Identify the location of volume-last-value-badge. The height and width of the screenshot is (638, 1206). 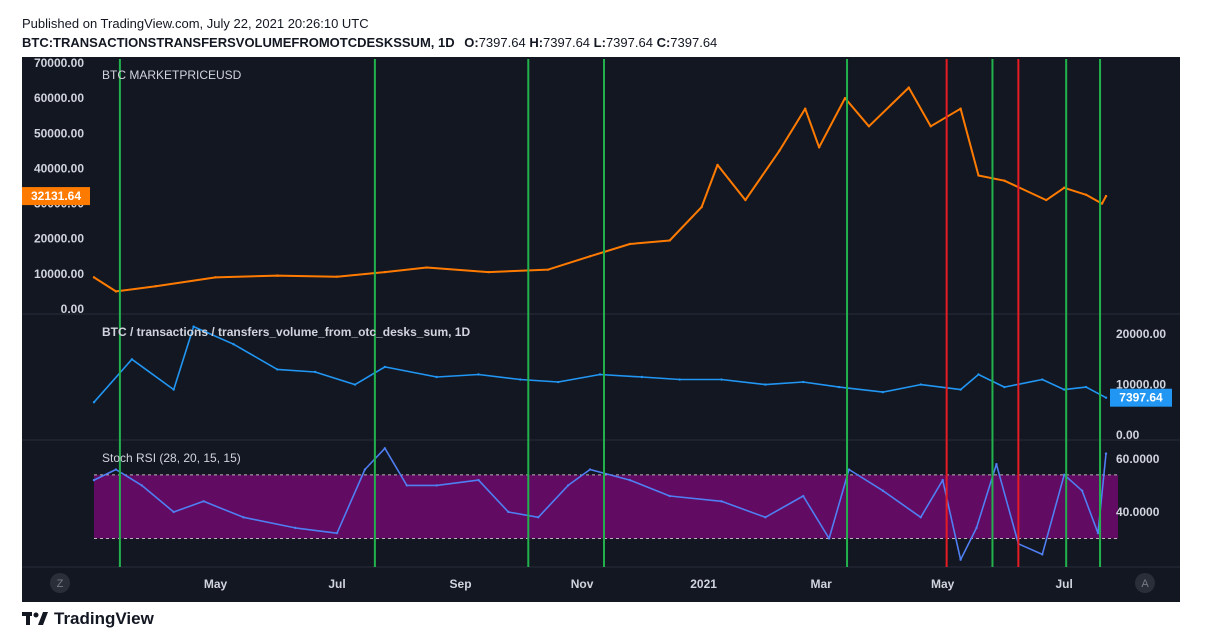
(1141, 397).